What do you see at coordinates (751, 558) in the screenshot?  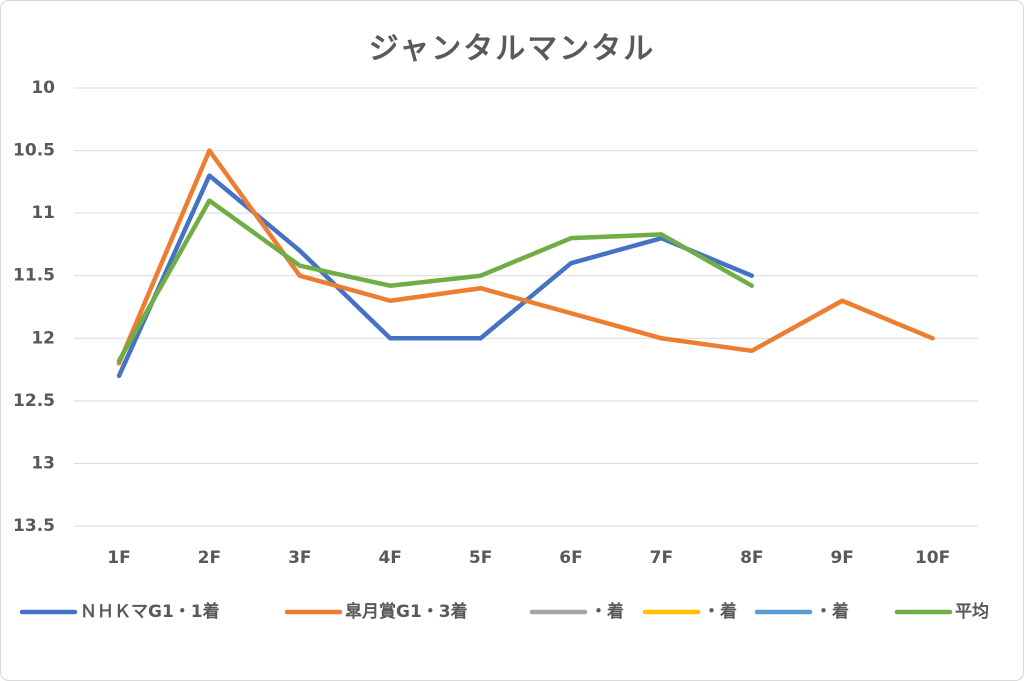 I see `x-tick-label: 8F` at bounding box center [751, 558].